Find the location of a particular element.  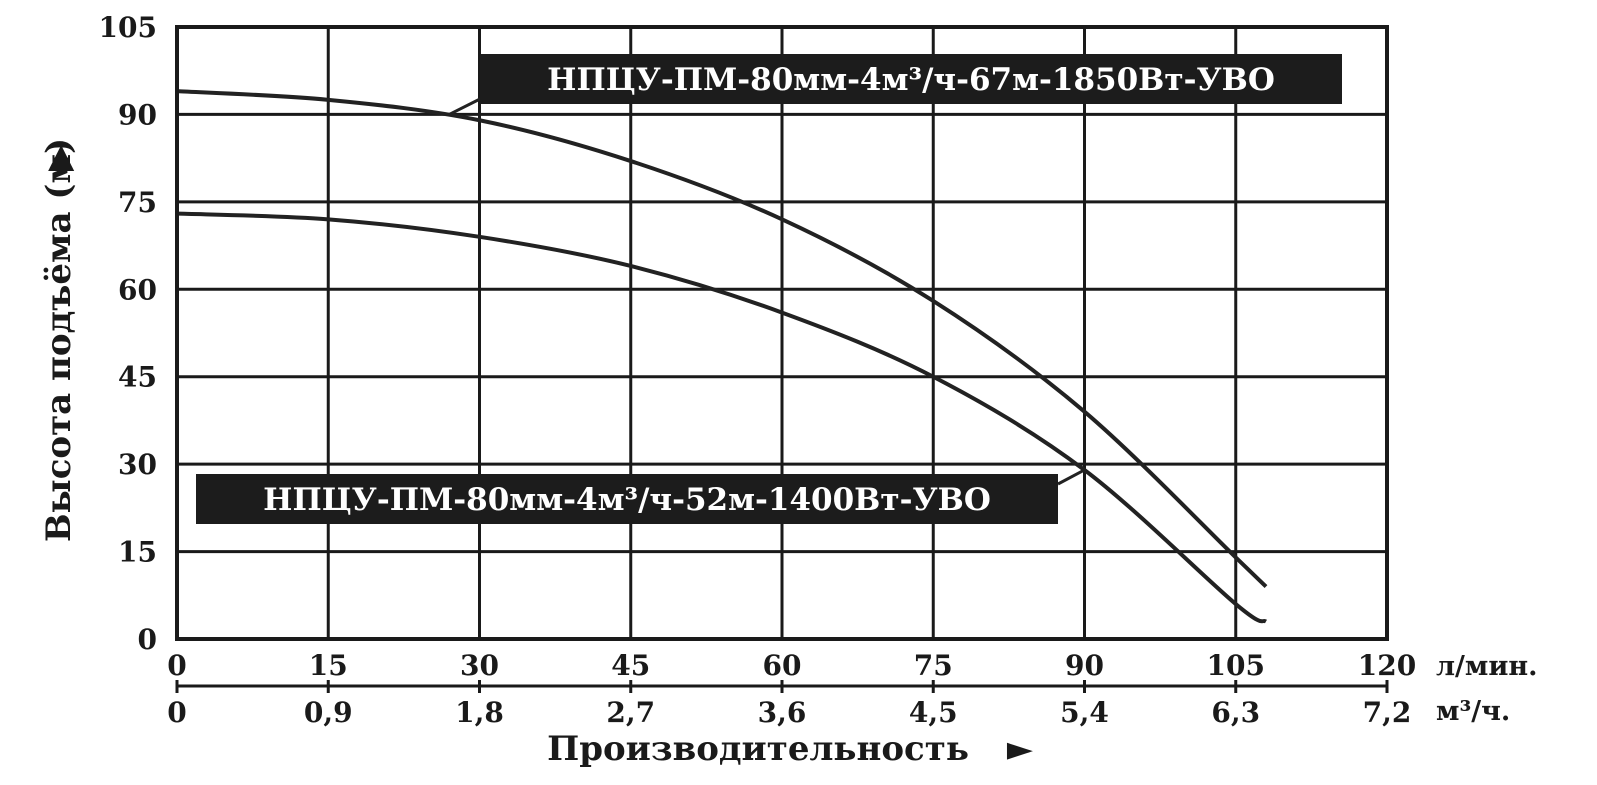

x-tick-label-lpm: 0 is located at coordinates (176, 665).